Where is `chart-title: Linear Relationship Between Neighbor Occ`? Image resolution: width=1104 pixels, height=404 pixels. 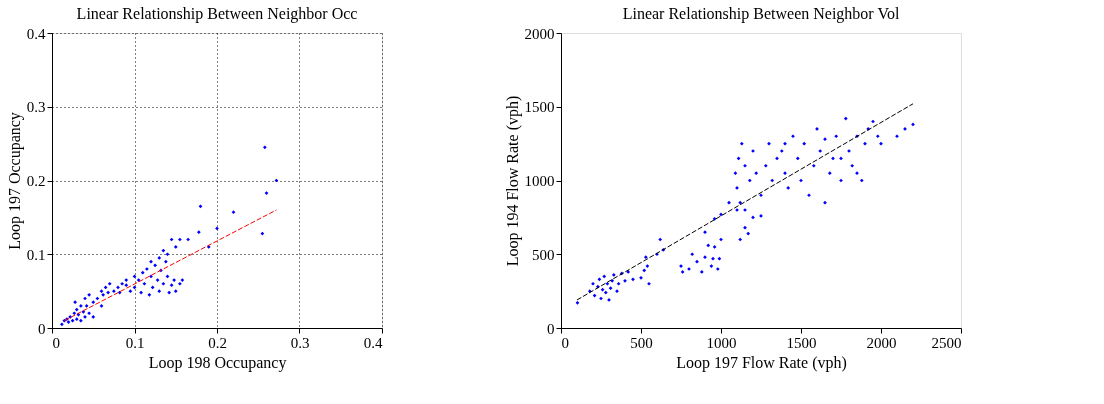
chart-title: Linear Relationship Between Neighbor Occ is located at coordinates (217, 14).